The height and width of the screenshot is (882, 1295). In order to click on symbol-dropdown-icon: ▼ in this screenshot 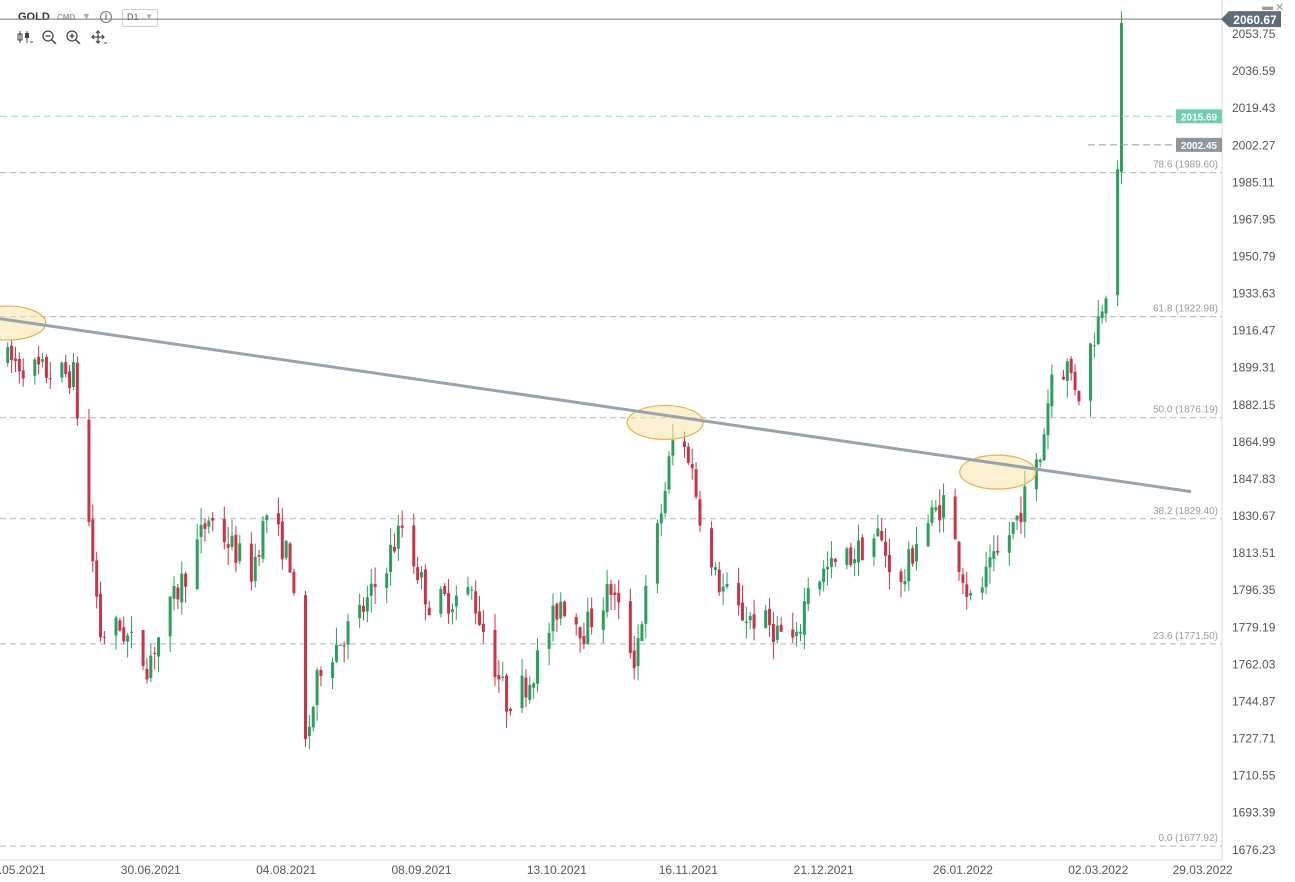, I will do `click(86, 16)`.